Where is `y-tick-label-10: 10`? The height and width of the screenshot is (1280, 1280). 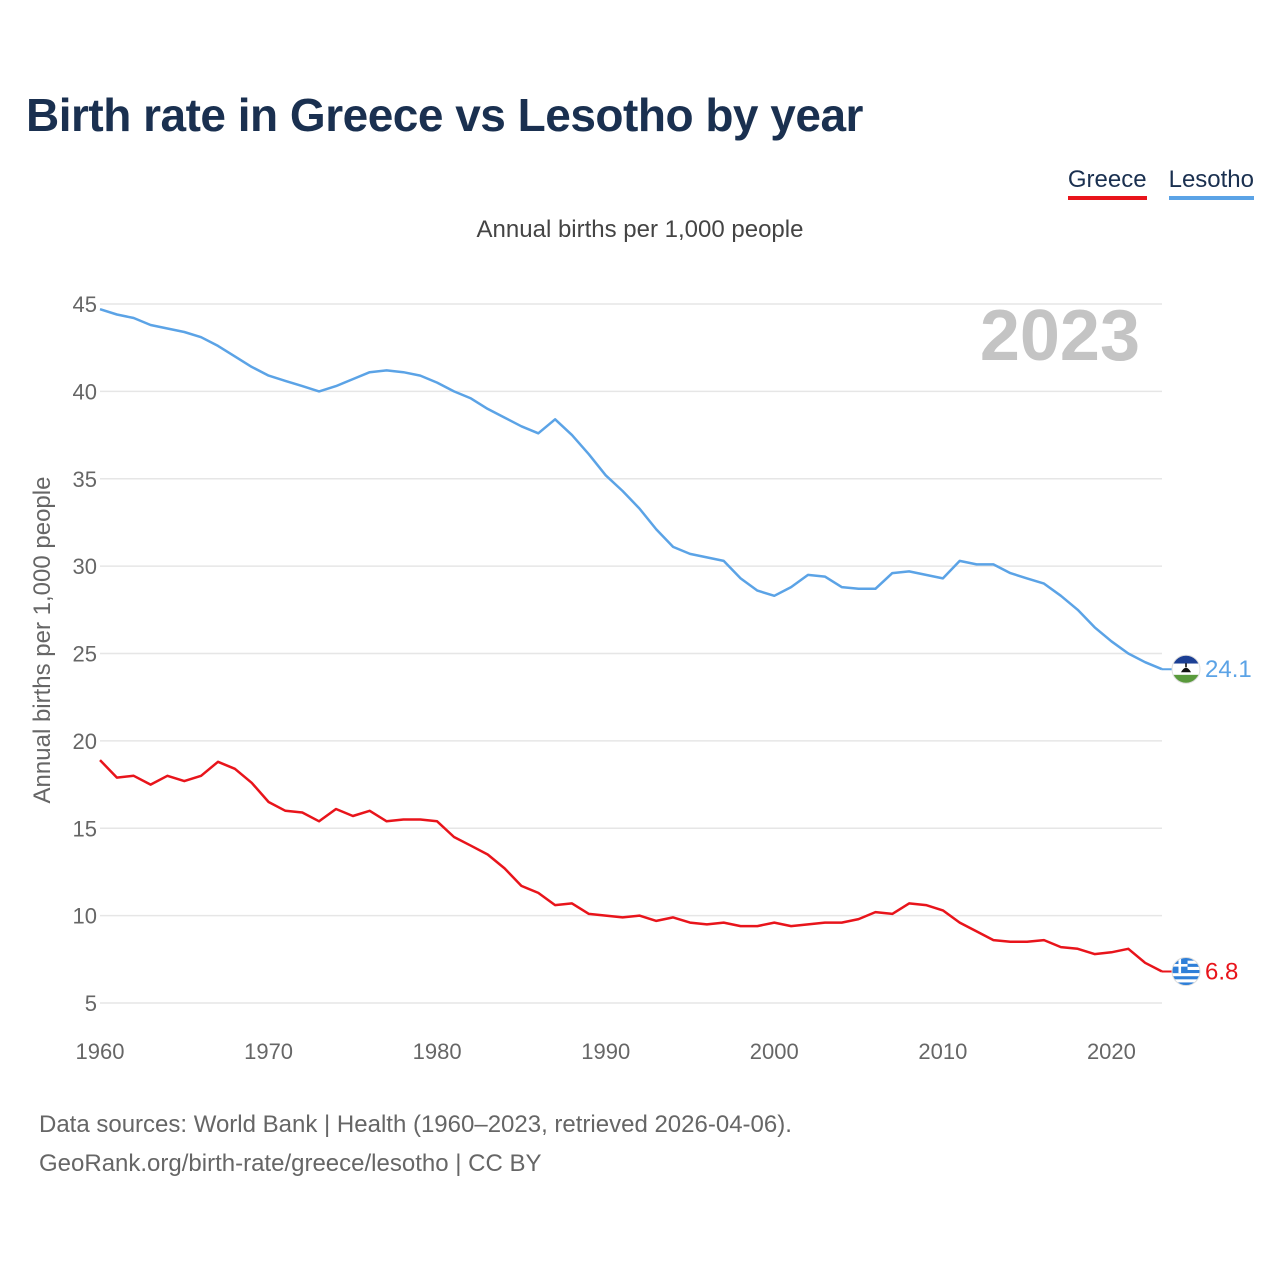
y-tick-label-10: 10 is located at coordinates (85, 916).